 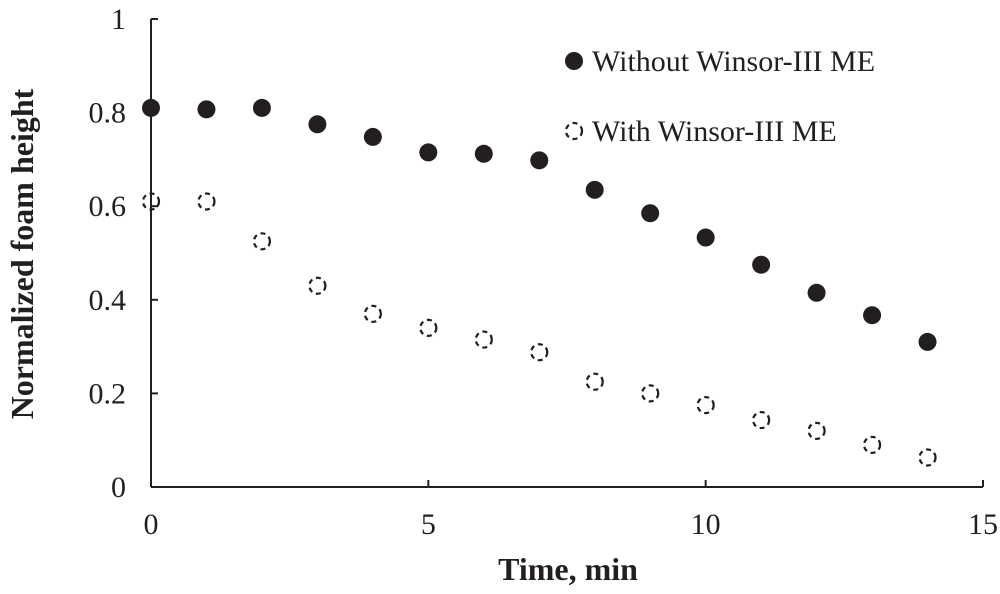 What do you see at coordinates (733, 61) in the screenshot?
I see `legend-label: Without Winsor-III ME` at bounding box center [733, 61].